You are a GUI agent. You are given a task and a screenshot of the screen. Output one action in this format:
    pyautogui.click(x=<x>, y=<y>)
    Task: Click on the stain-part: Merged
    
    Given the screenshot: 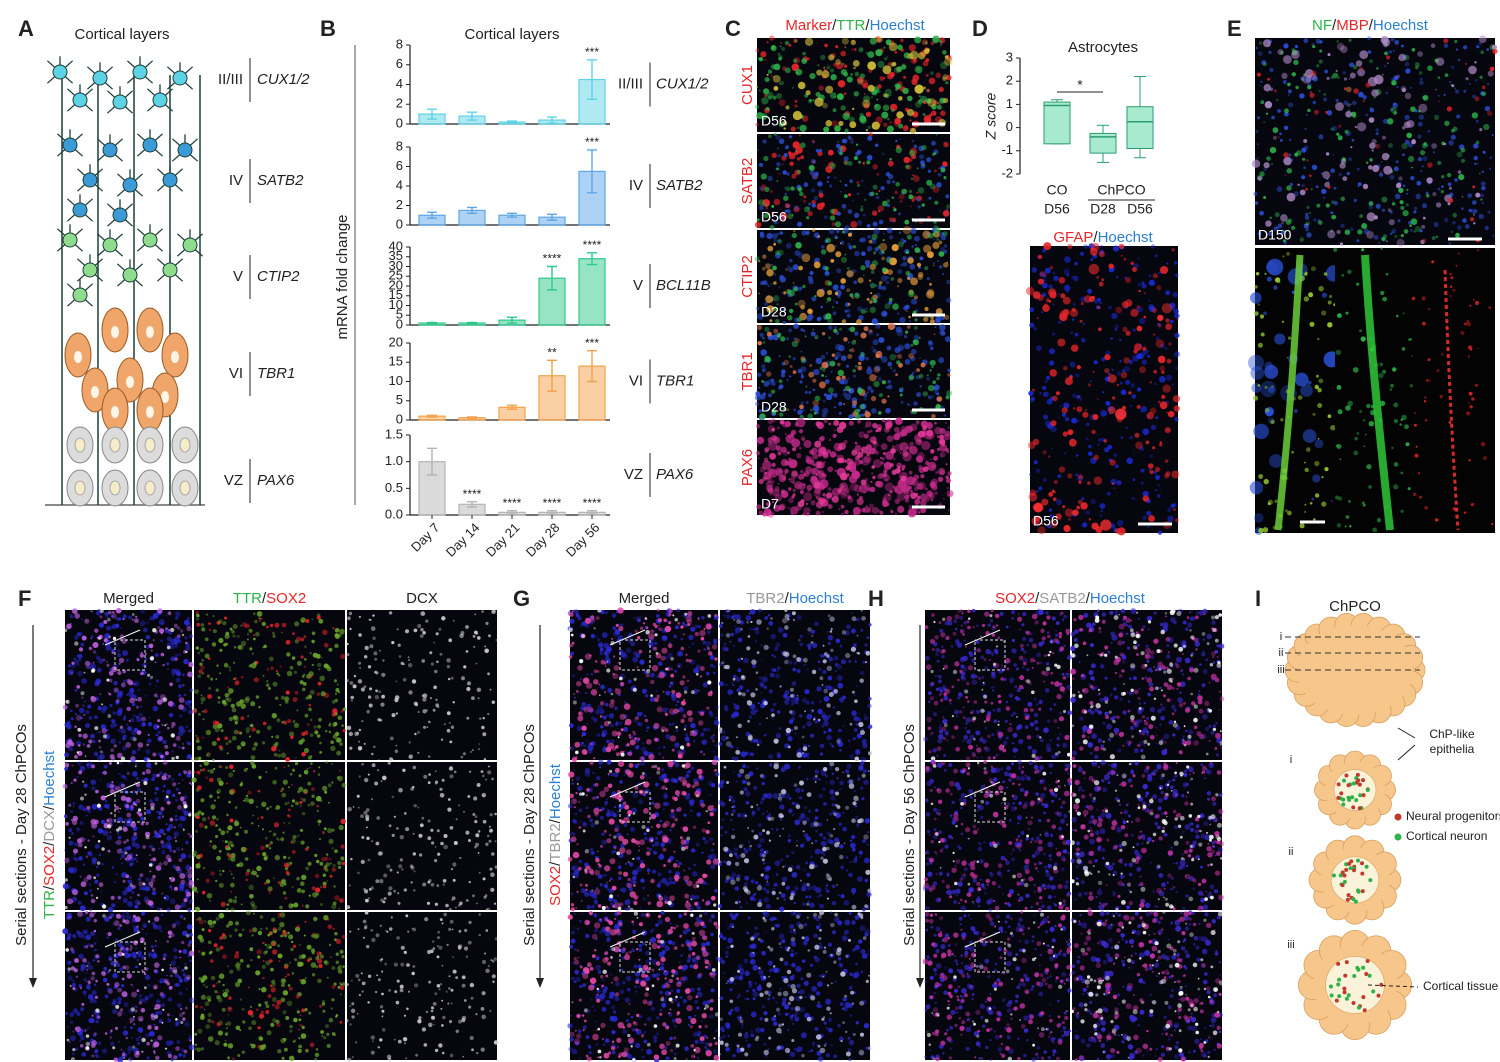 What is the action you would take?
    pyautogui.click(x=128, y=598)
    